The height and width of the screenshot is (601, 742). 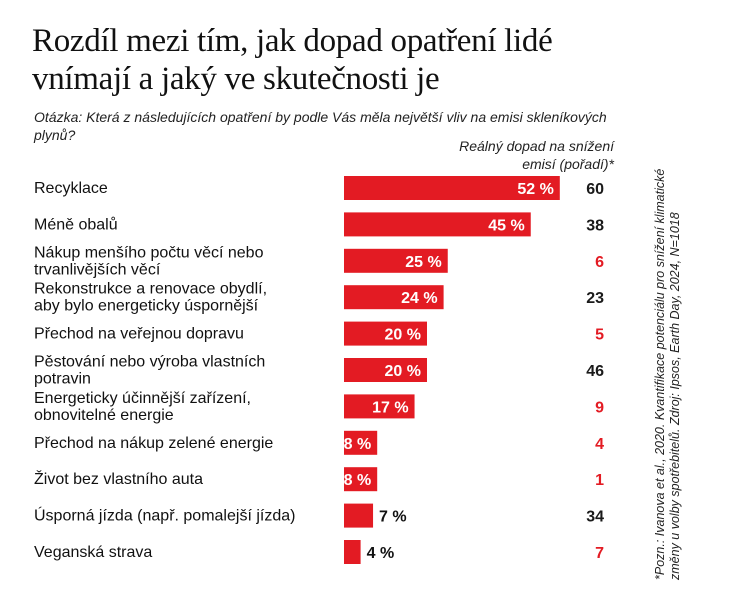 I want to click on bar-value-label: 17 %, so click(x=390, y=407).